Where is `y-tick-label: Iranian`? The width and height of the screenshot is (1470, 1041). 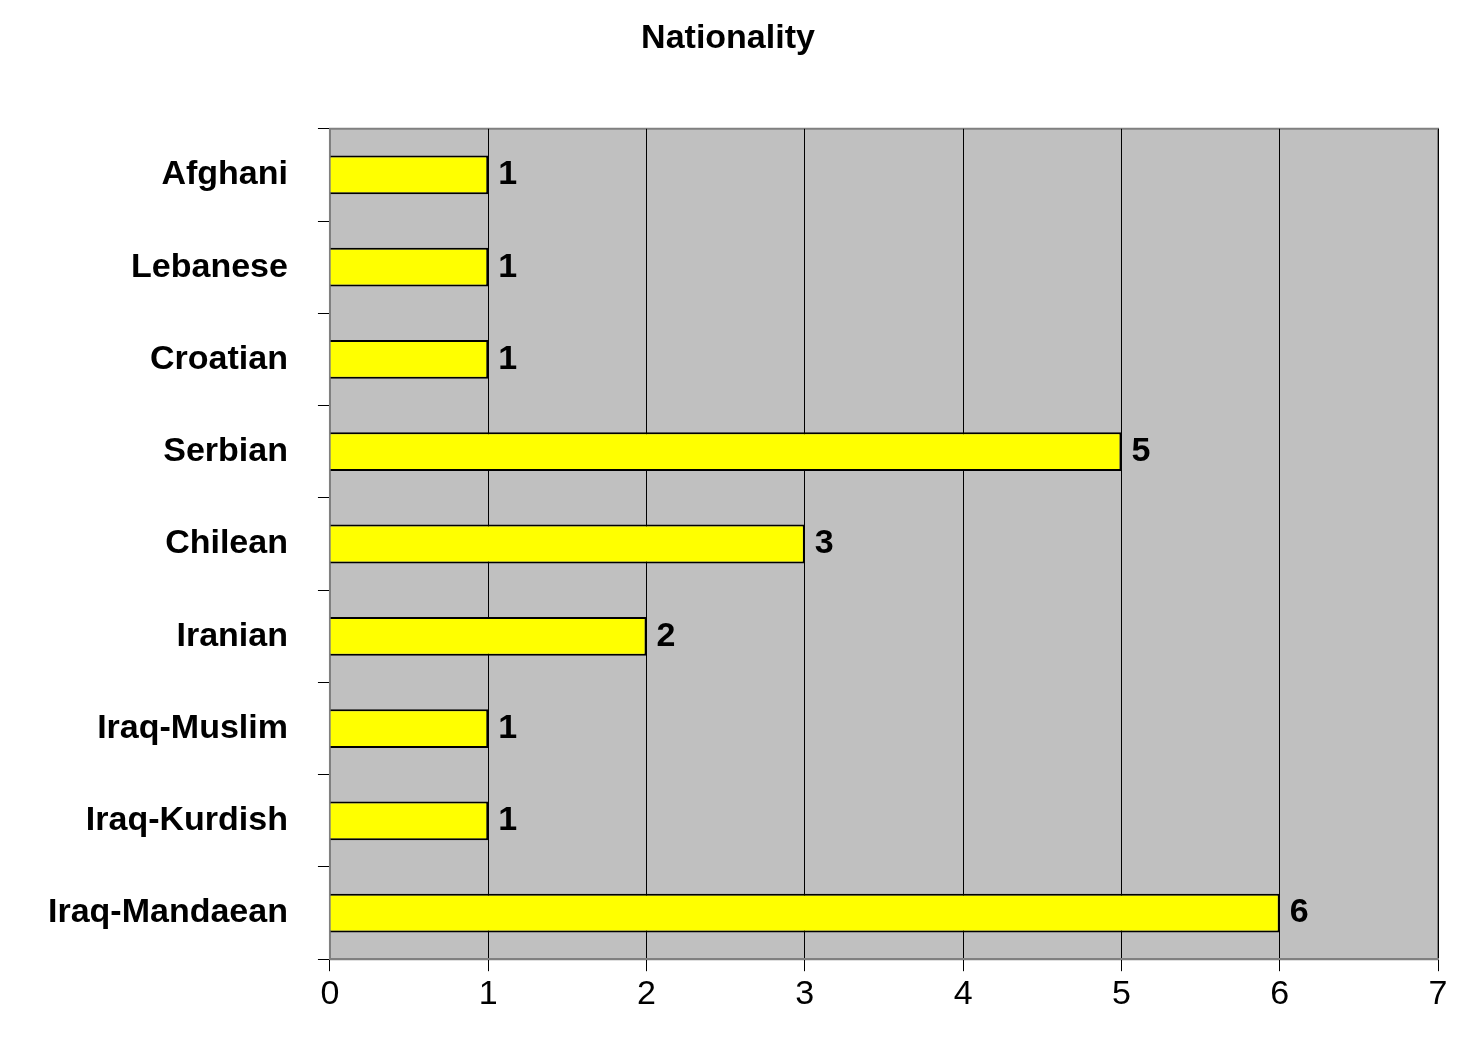
y-tick-label: Iranian is located at coordinates (232, 633).